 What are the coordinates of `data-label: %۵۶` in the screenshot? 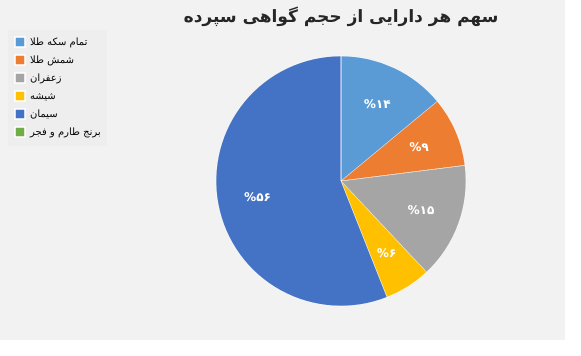 It's located at (257, 197).